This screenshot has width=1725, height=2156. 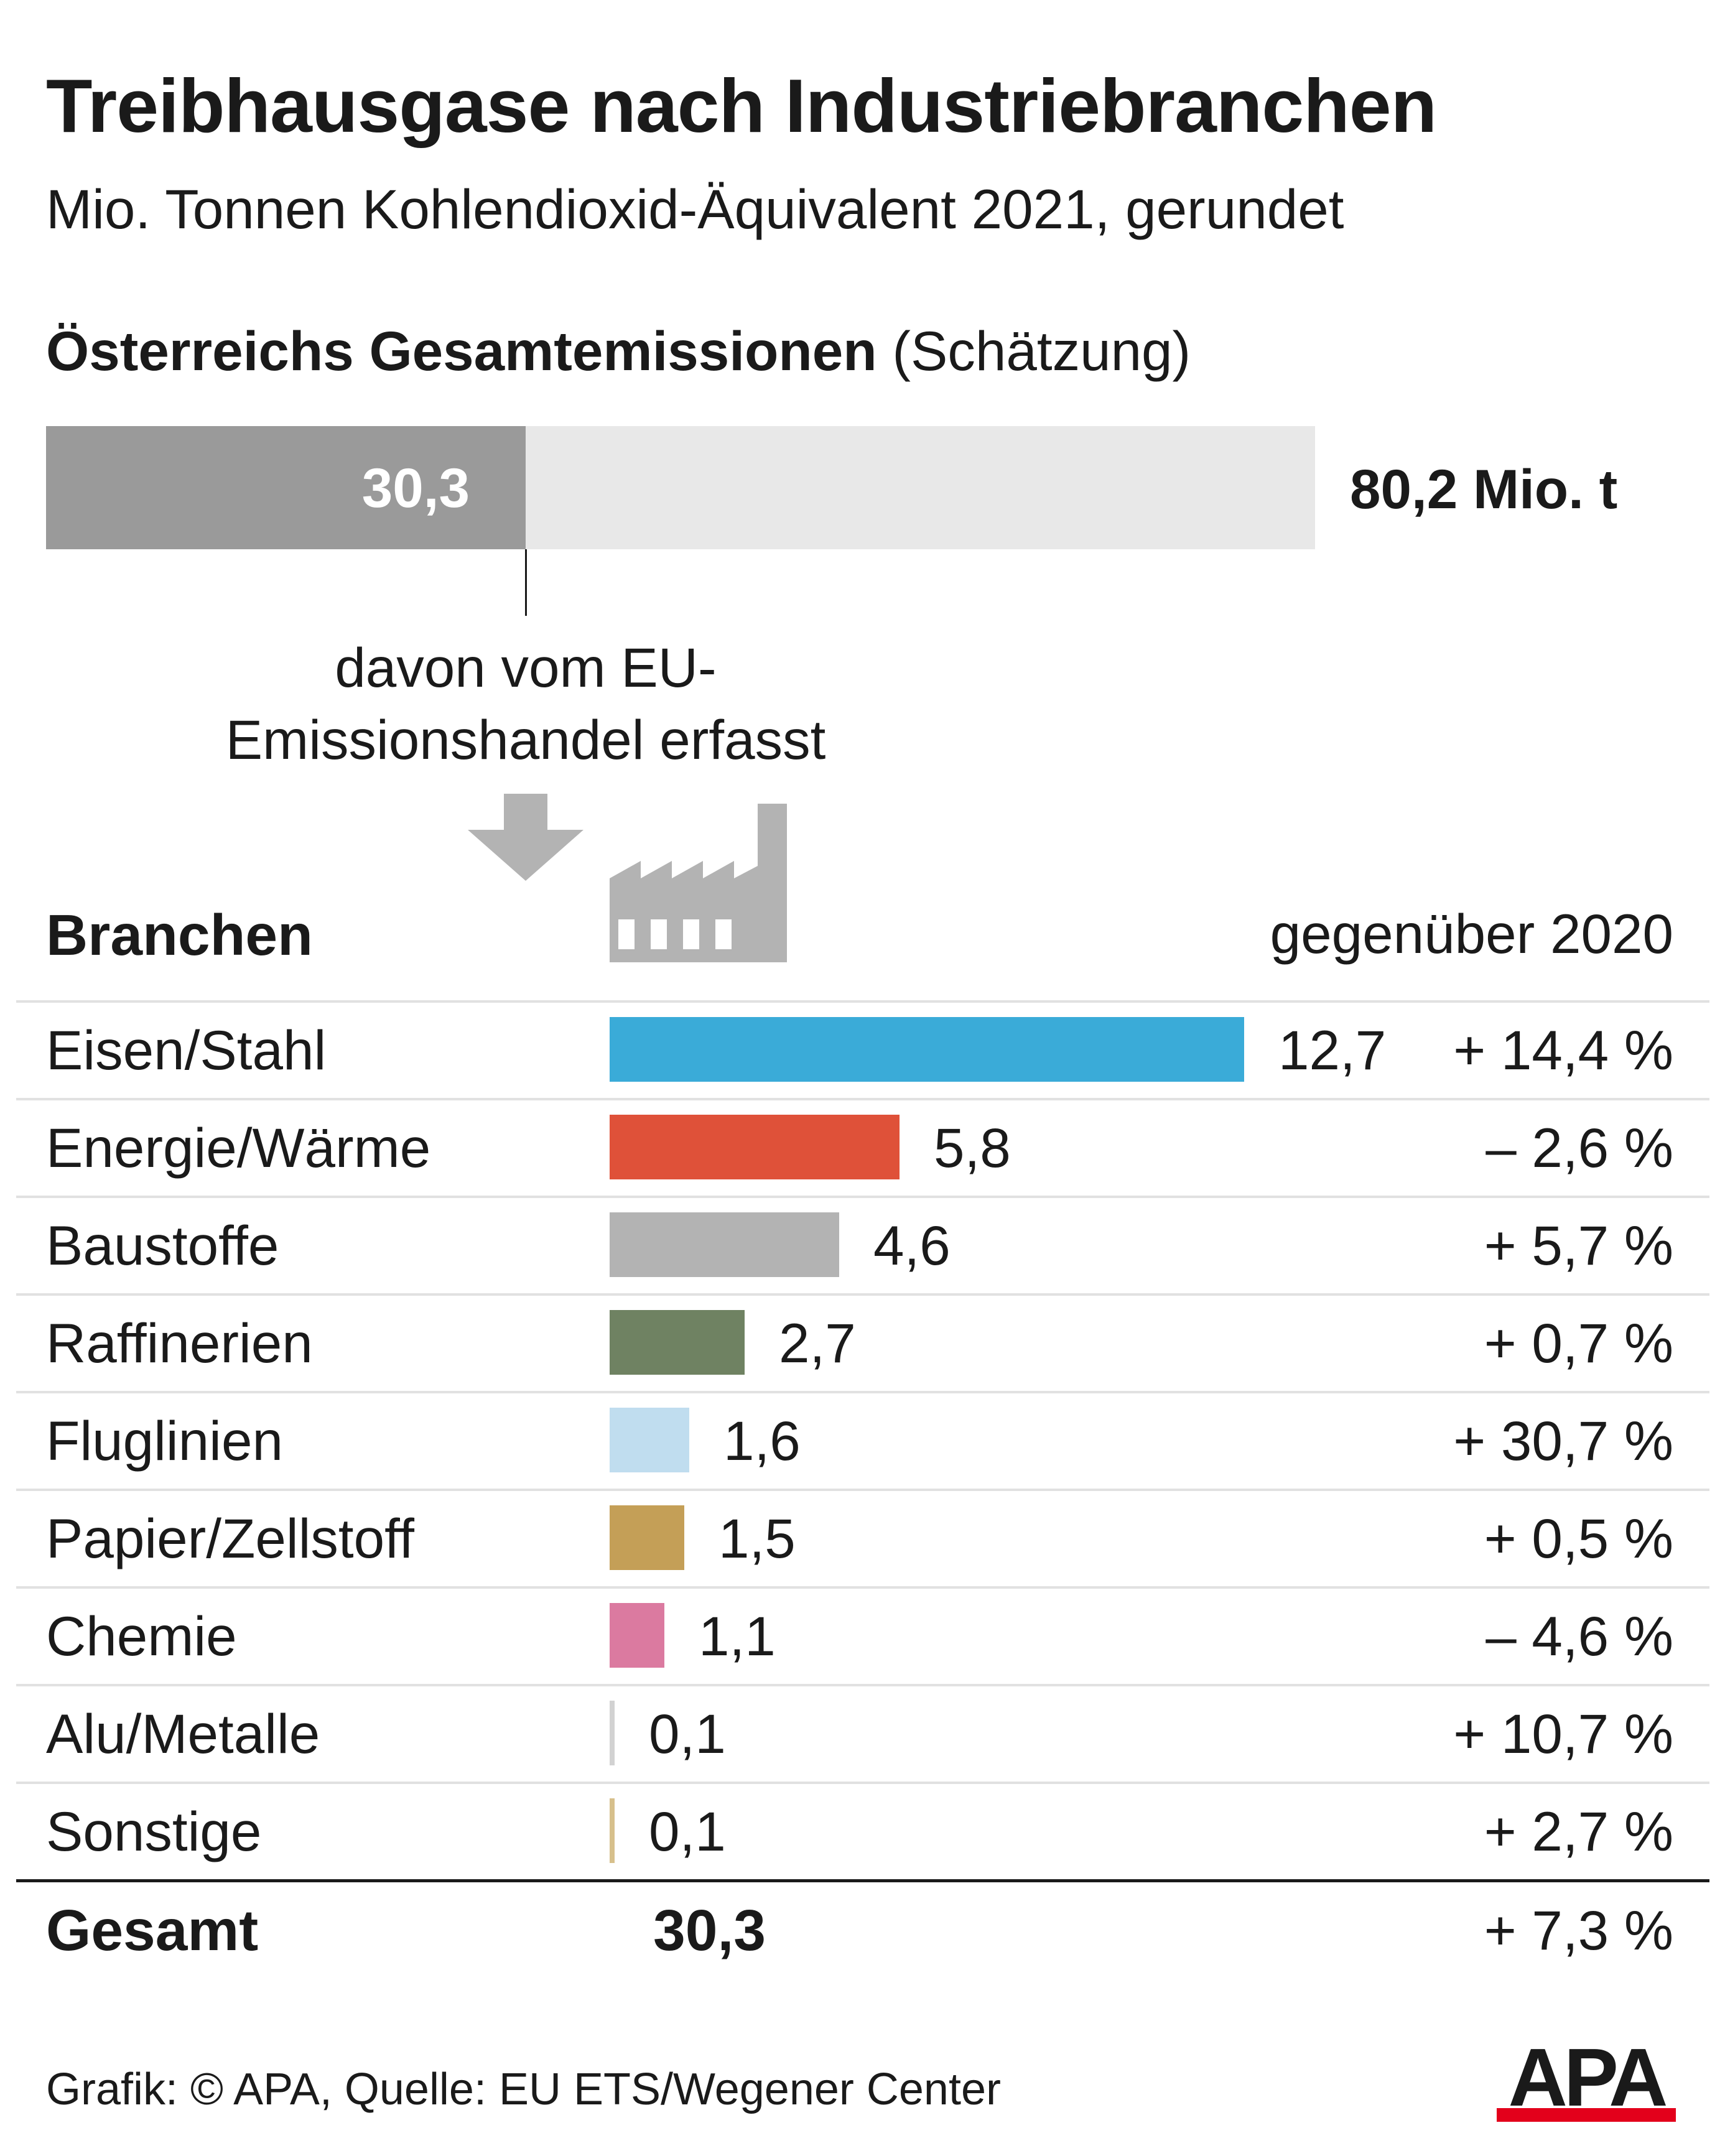 What do you see at coordinates (162, 1245) in the screenshot?
I see `category-label: Baustoffe` at bounding box center [162, 1245].